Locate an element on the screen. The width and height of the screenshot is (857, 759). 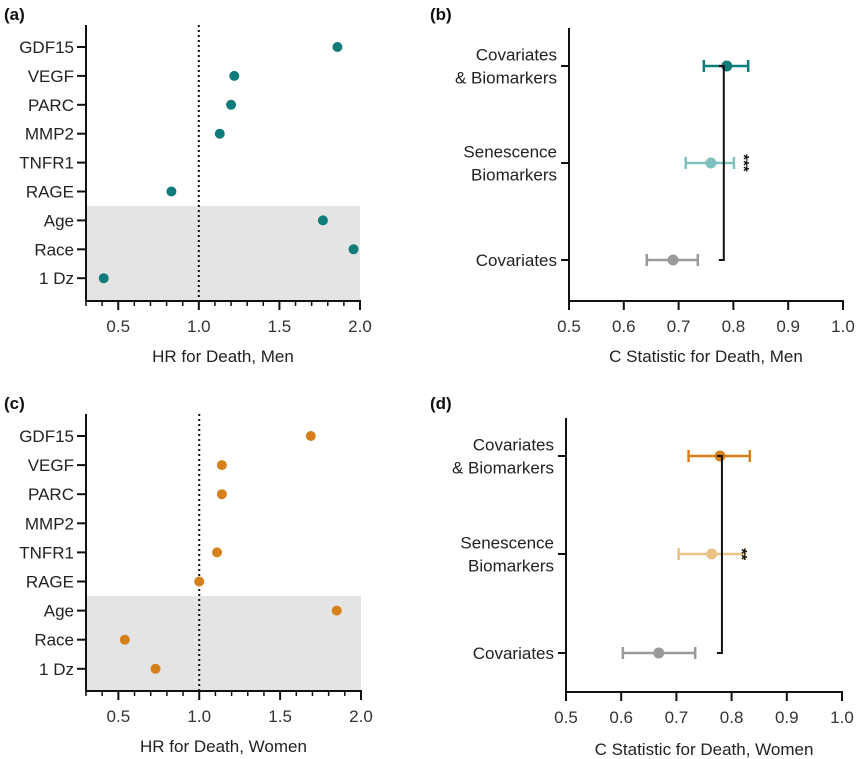
x-axis-title: C Statistic for Death, Men is located at coordinates (706, 356).